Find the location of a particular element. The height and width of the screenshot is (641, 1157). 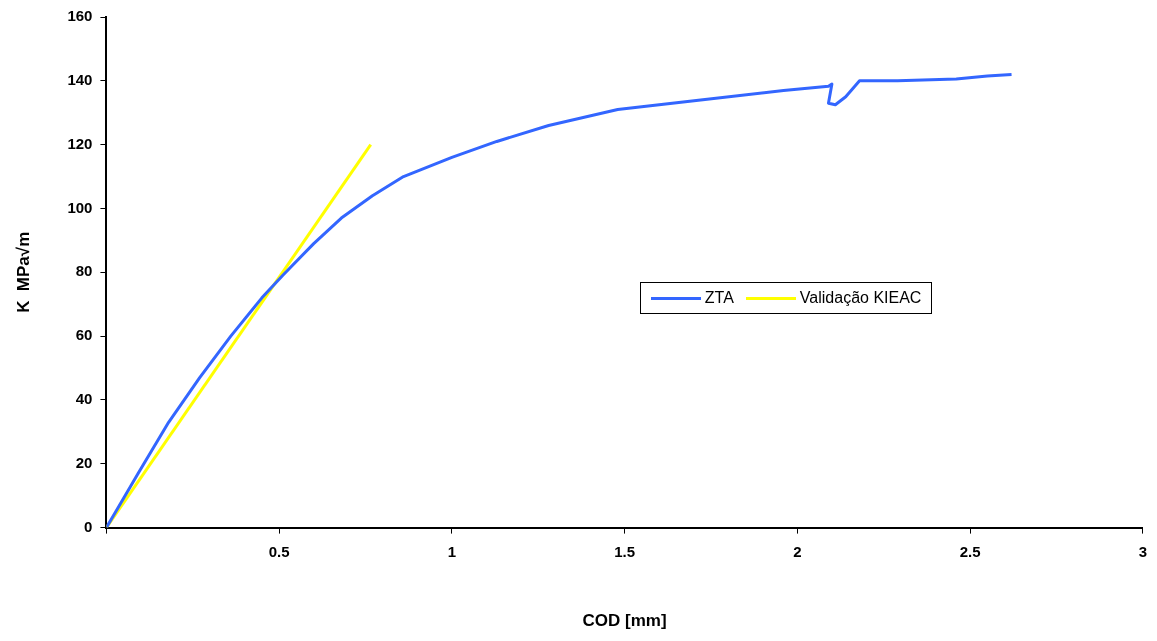

x-tick-label: 2 is located at coordinates (797, 551).